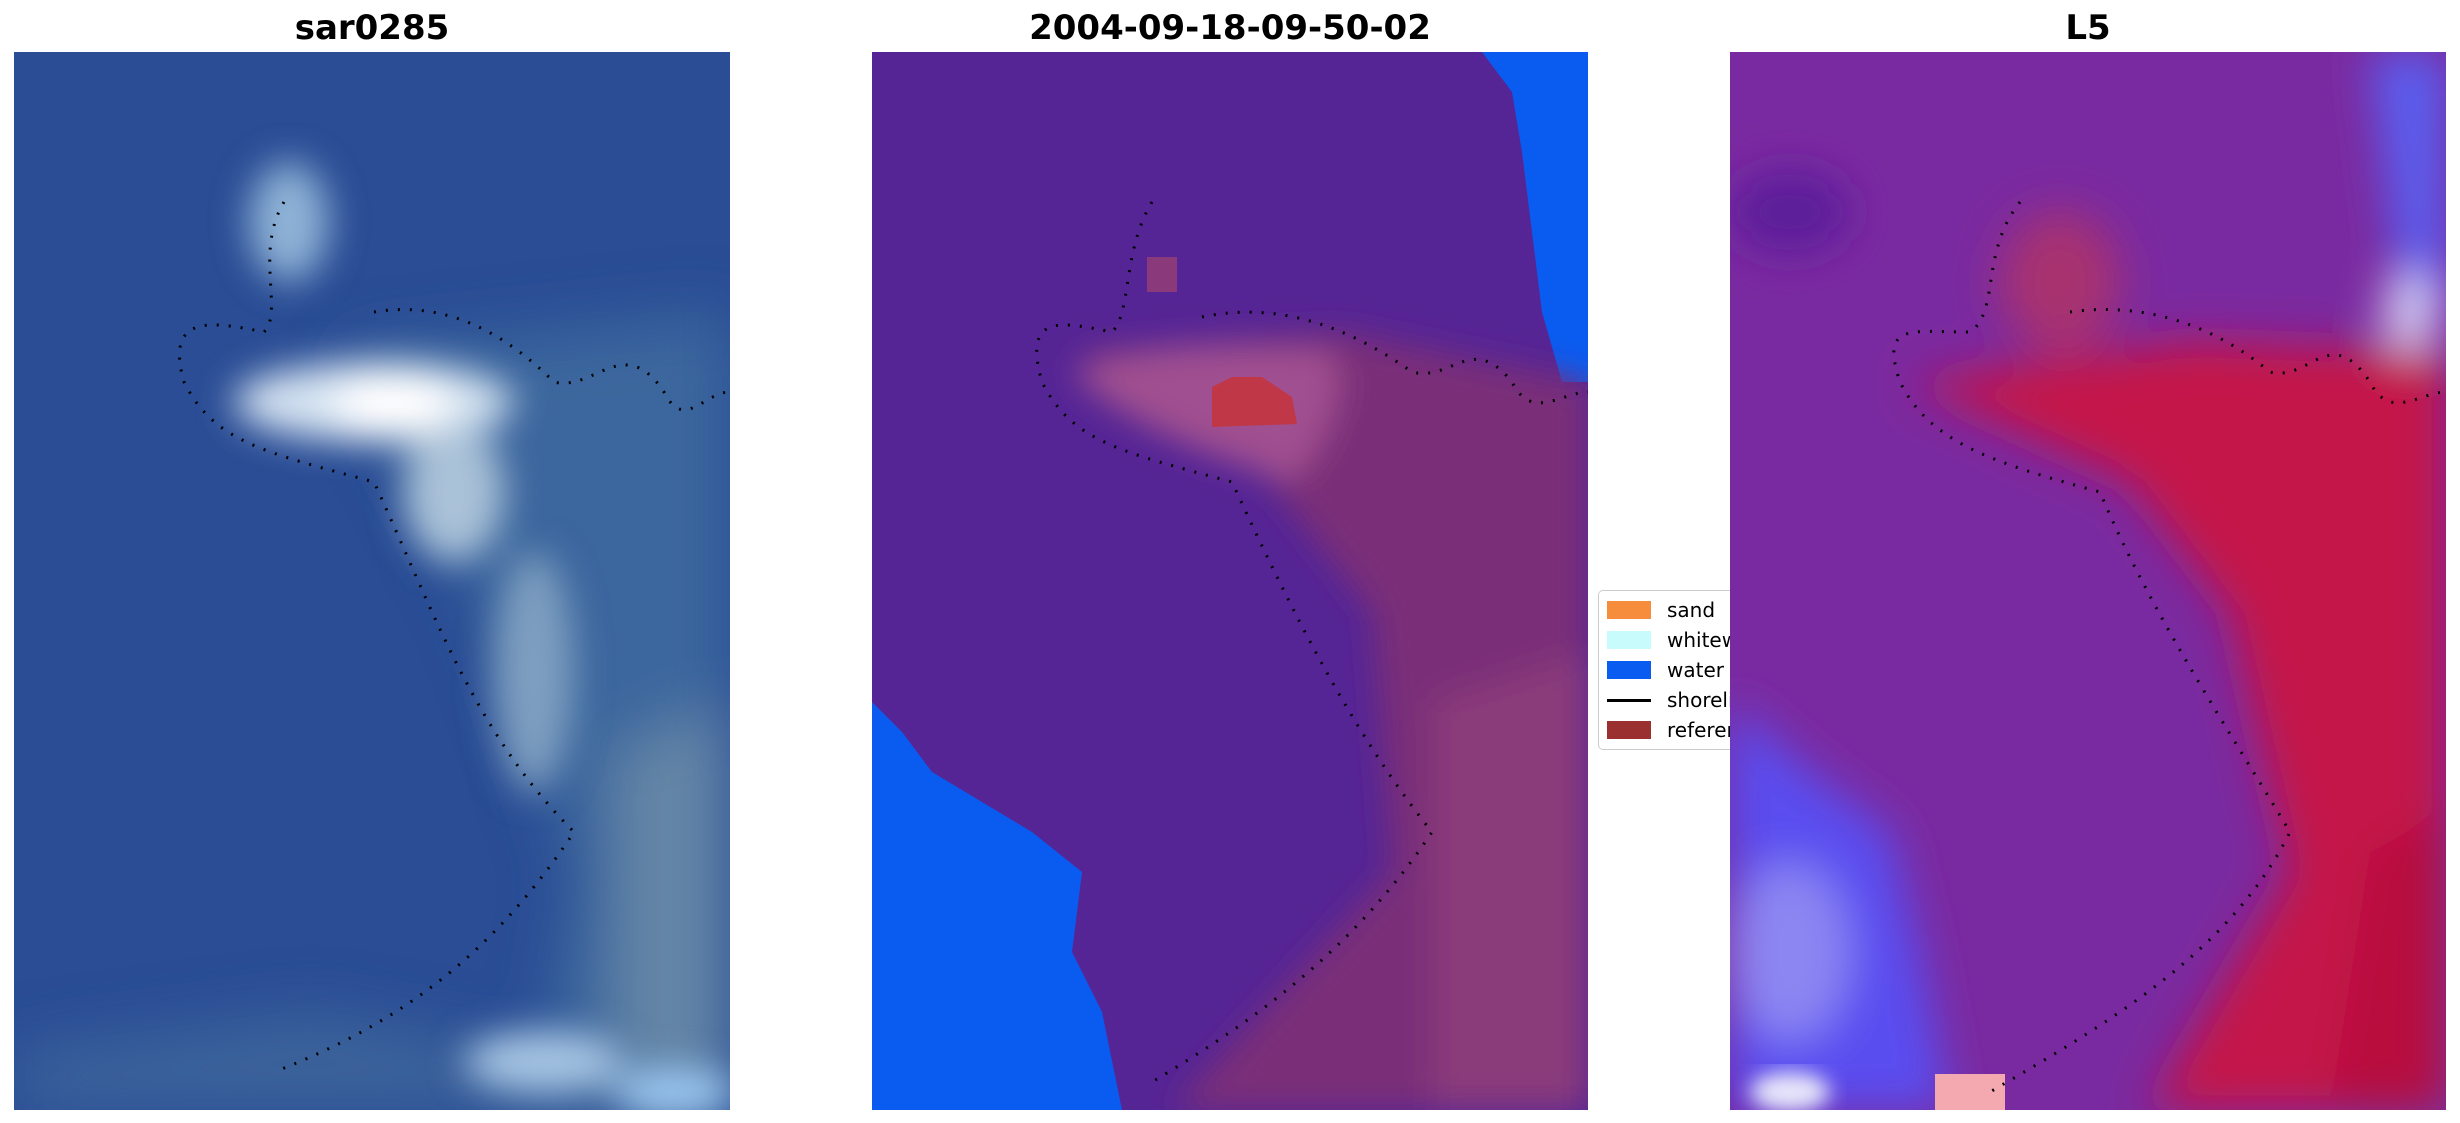  What do you see at coordinates (1629, 610) in the screenshot?
I see `sand-swatch` at bounding box center [1629, 610].